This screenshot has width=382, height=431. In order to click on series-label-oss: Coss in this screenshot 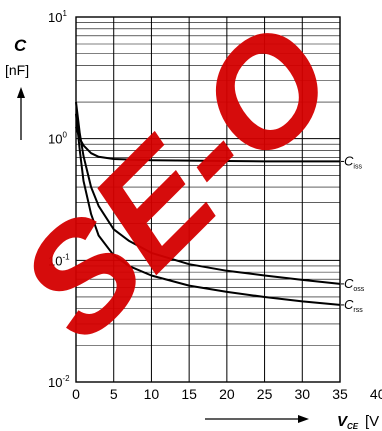, I will do `click(353, 284)`.